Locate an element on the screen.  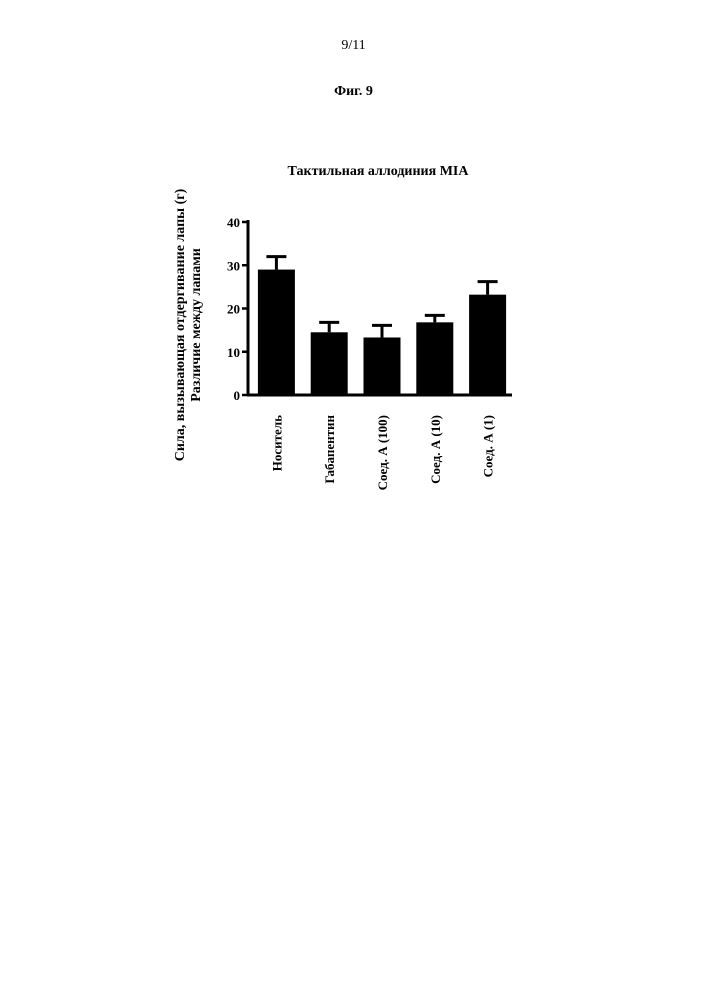
y-tick-label-20: 20 is located at coordinates (233, 309).